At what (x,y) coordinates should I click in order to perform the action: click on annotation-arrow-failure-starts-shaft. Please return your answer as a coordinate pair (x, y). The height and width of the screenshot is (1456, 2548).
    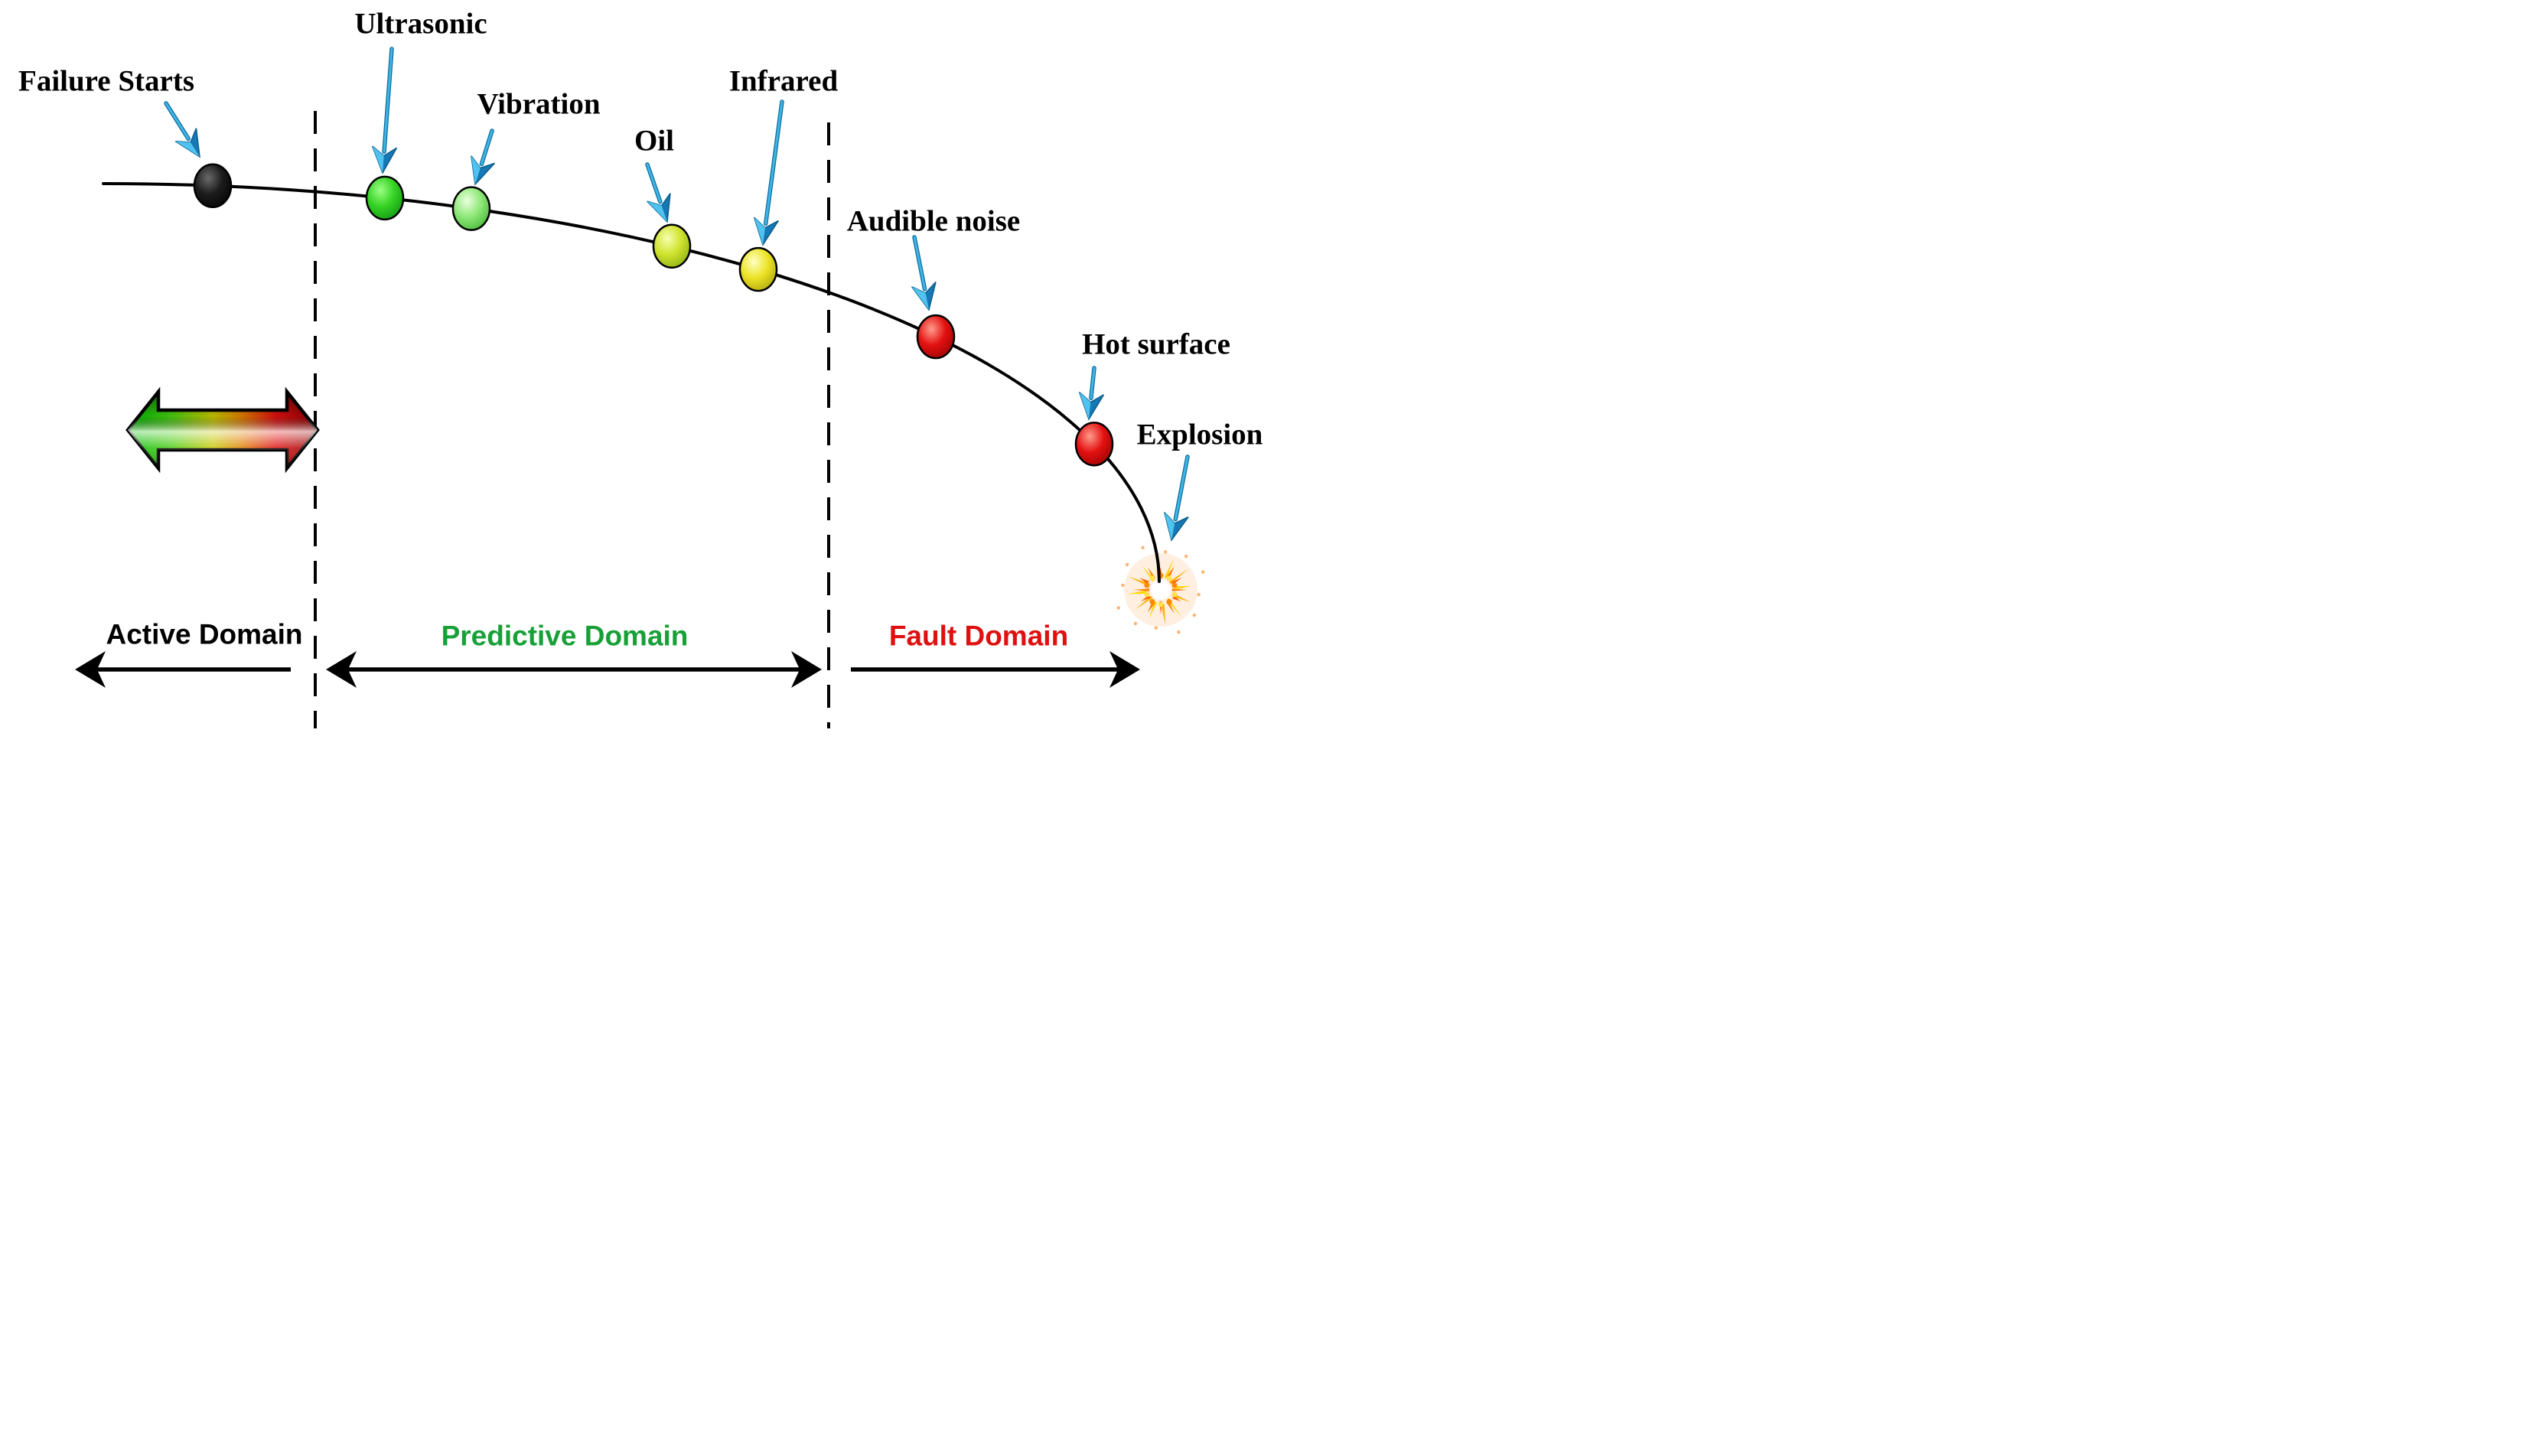
    Looking at the image, I should click on (177, 121).